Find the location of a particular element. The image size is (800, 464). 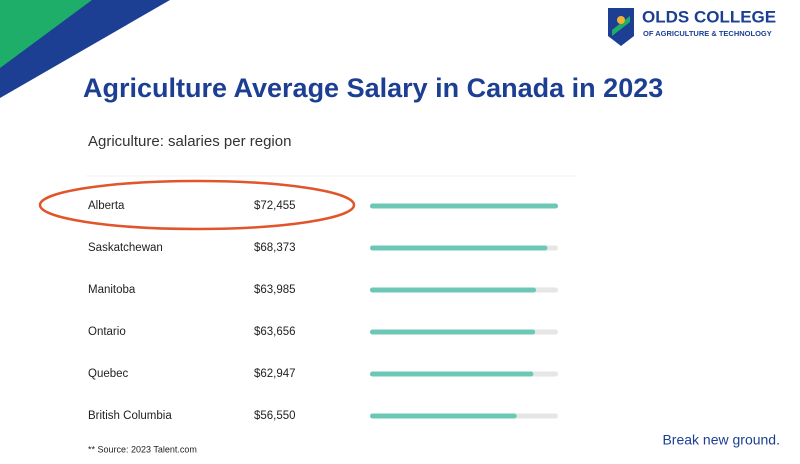

footer-tagline: Break new ground. is located at coordinates (721, 440).